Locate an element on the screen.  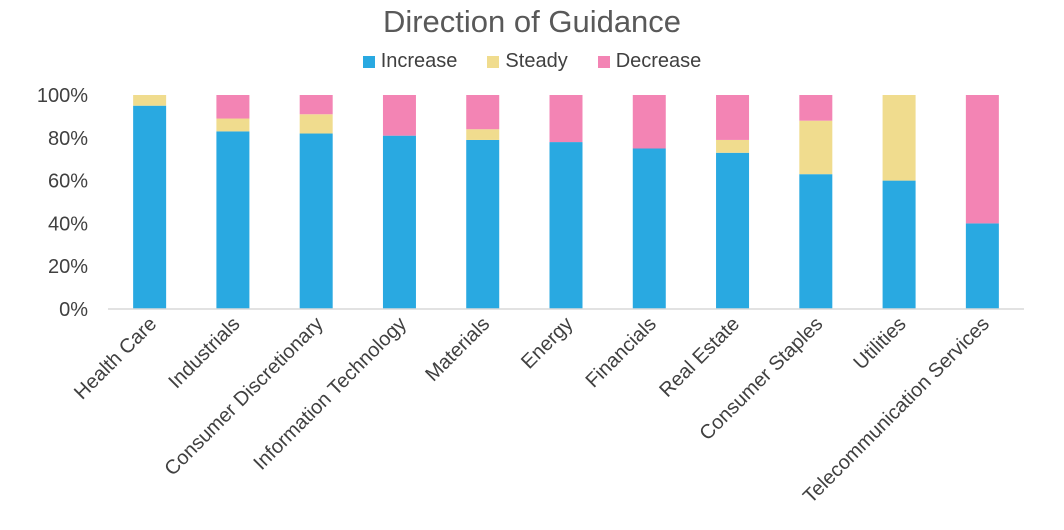
x-tick-label: Utilities is located at coordinates (879, 343).